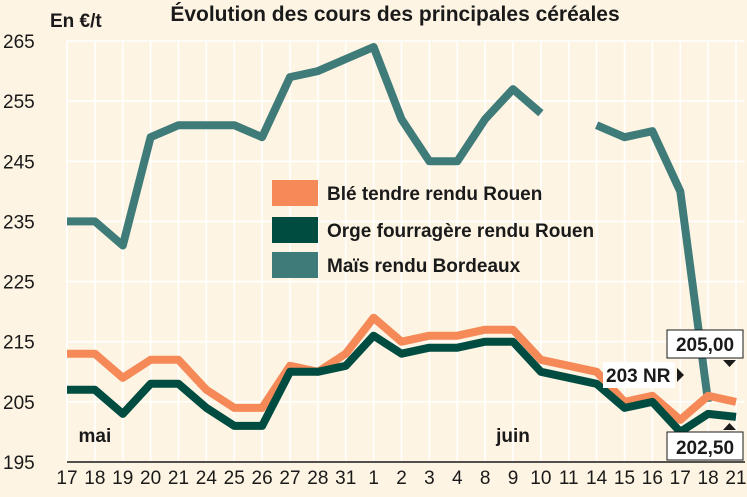  I want to click on svg-text: 205,00, so click(705, 345).